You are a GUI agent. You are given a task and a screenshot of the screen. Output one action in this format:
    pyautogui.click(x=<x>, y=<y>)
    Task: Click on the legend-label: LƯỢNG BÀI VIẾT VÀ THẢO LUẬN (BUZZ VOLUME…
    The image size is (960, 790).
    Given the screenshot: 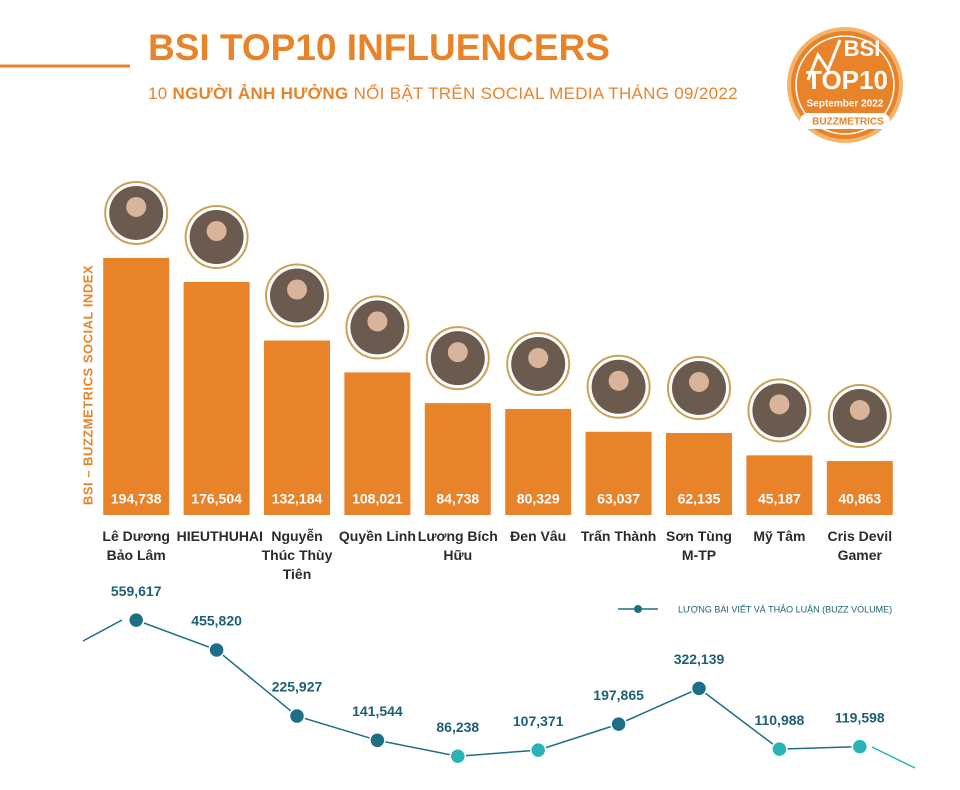 What is the action you would take?
    pyautogui.click(x=785, y=608)
    